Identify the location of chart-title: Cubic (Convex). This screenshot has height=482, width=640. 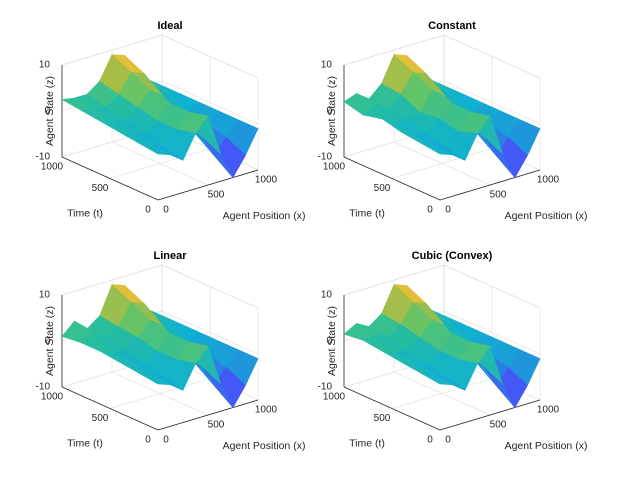
(452, 256).